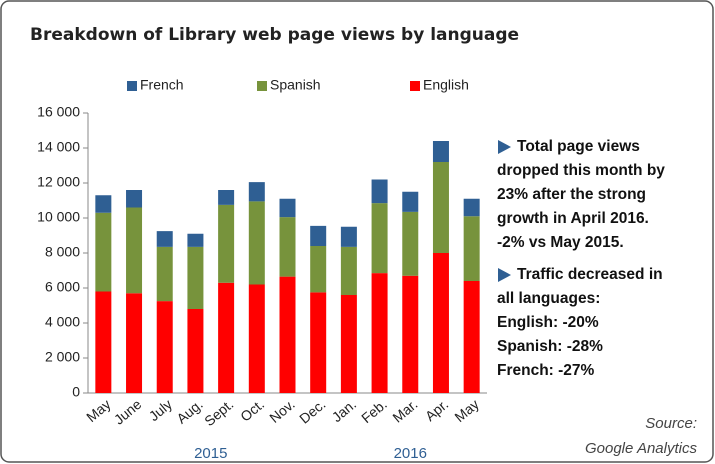  What do you see at coordinates (446, 85) in the screenshot?
I see `legend-label: English` at bounding box center [446, 85].